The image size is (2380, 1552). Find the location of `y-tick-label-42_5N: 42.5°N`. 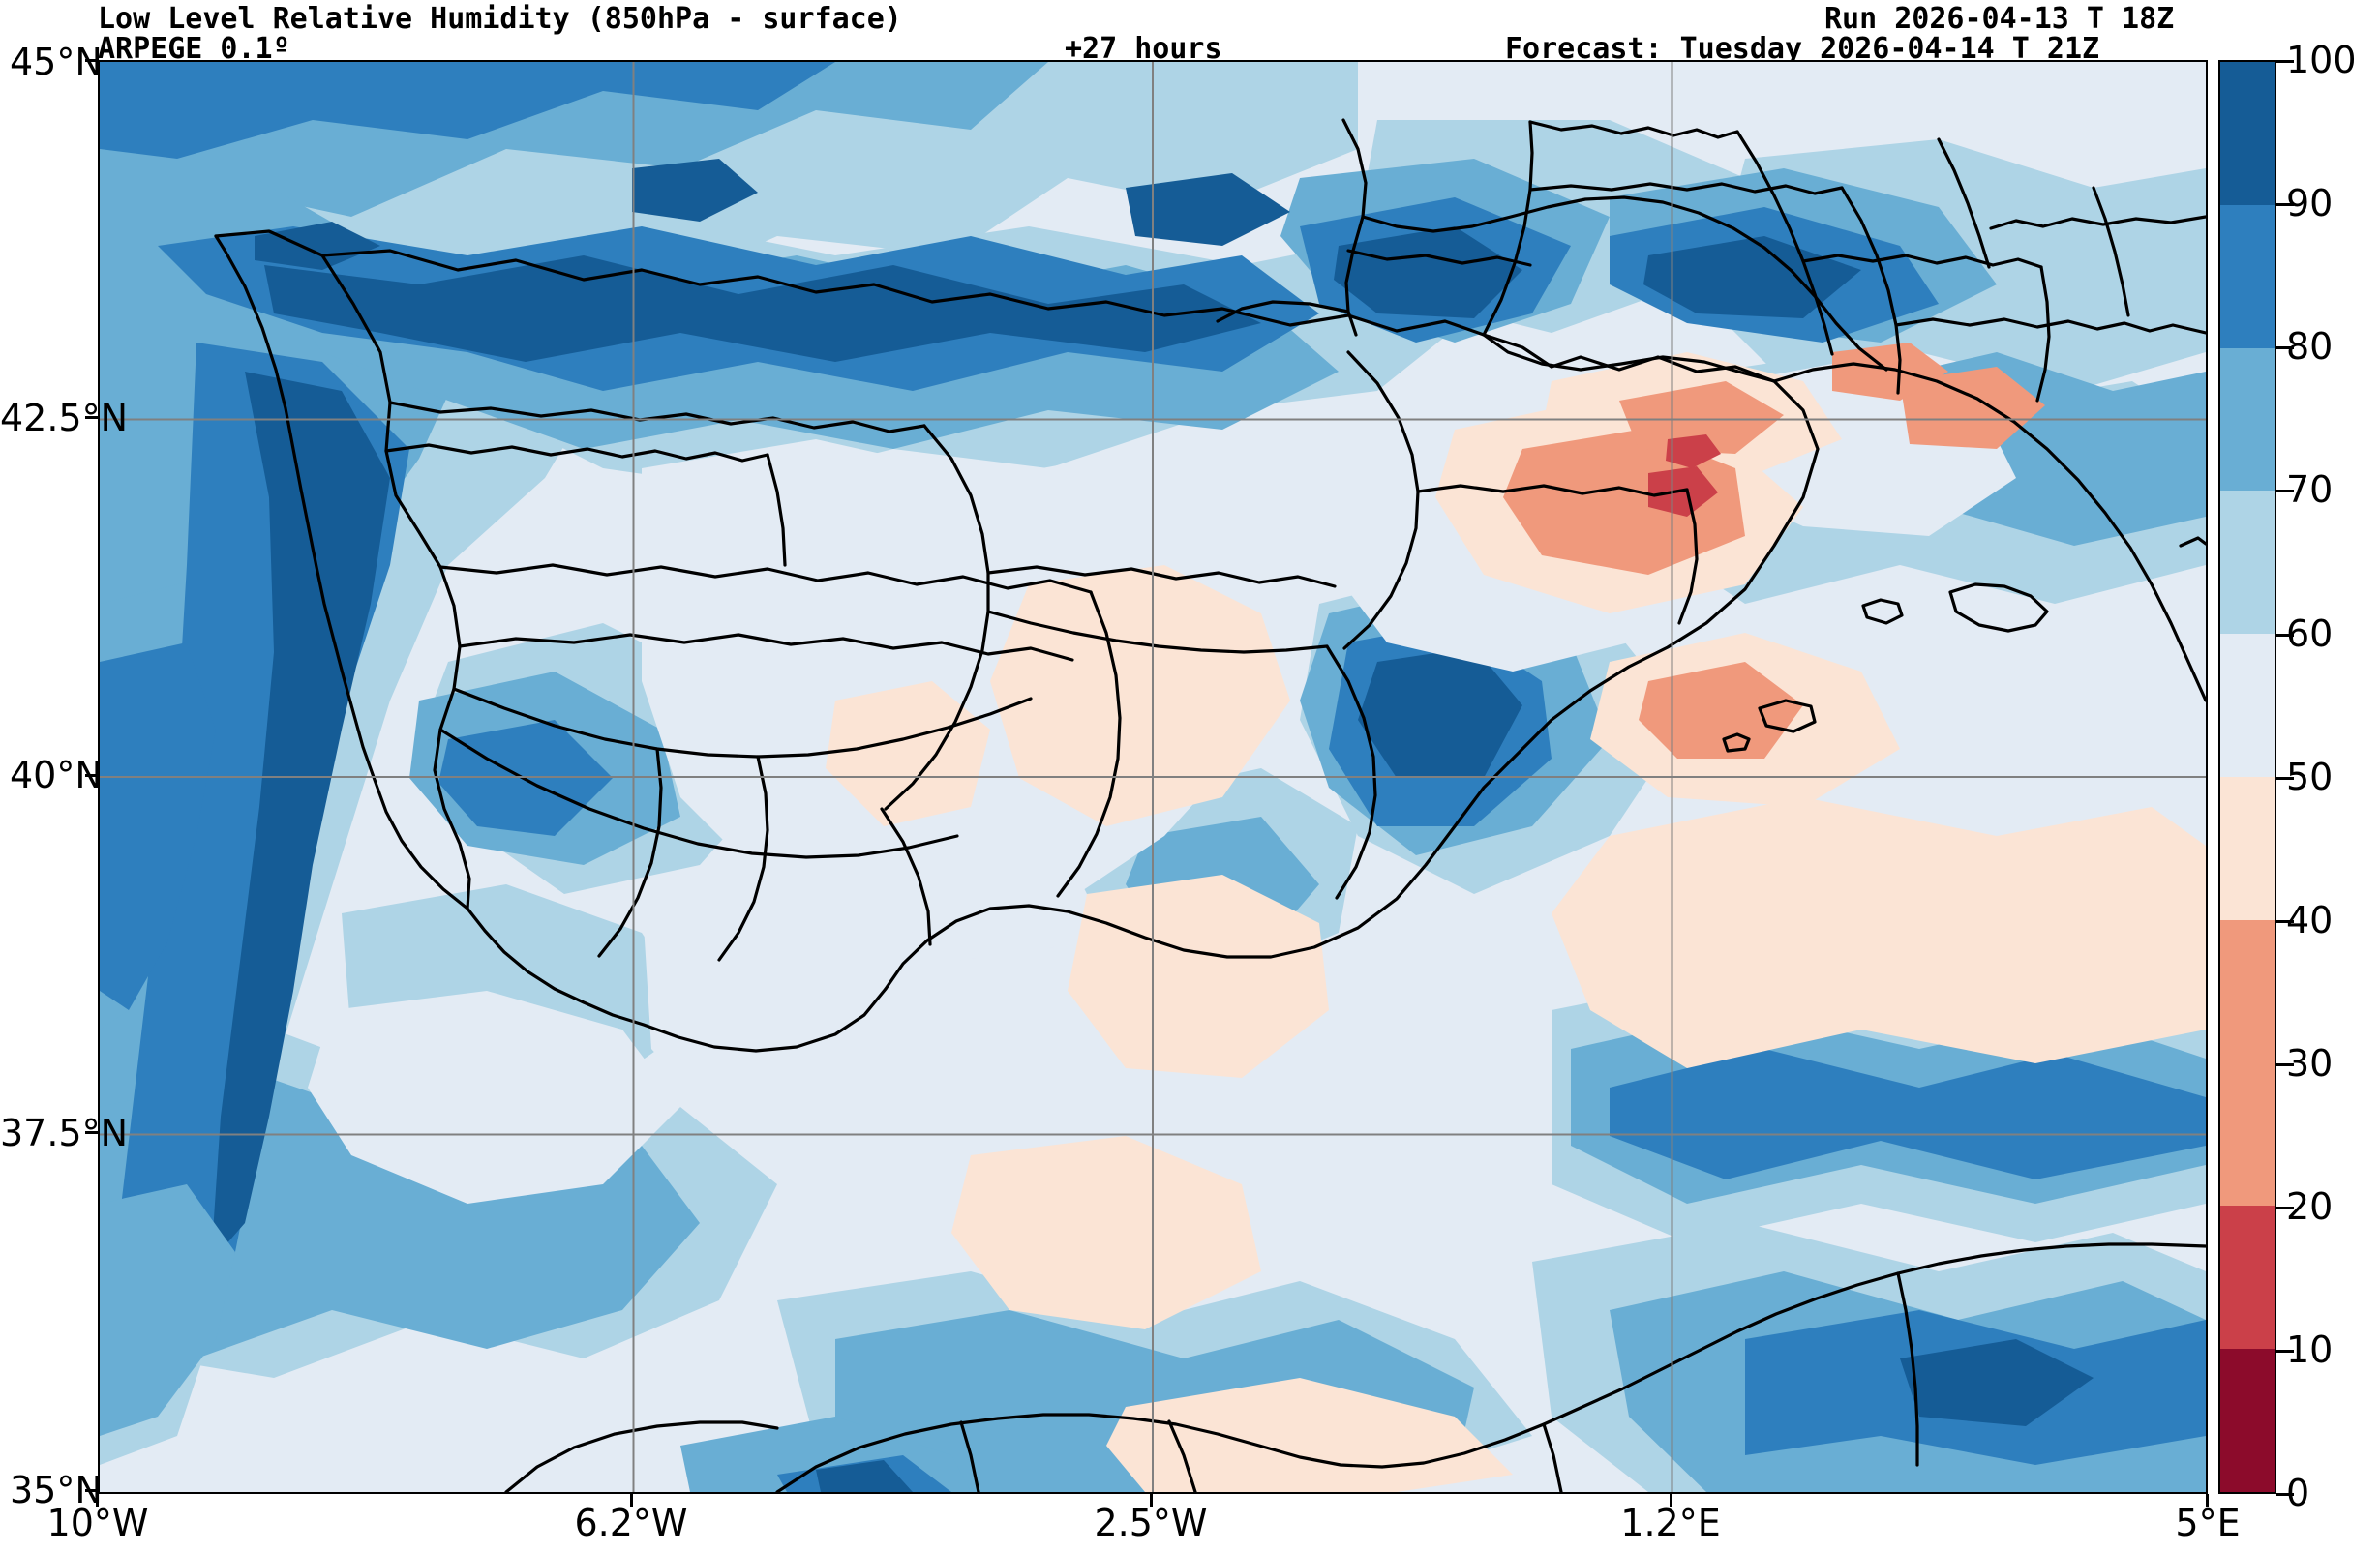

y-tick-label-42_5N: 42.5°N is located at coordinates (64, 418).